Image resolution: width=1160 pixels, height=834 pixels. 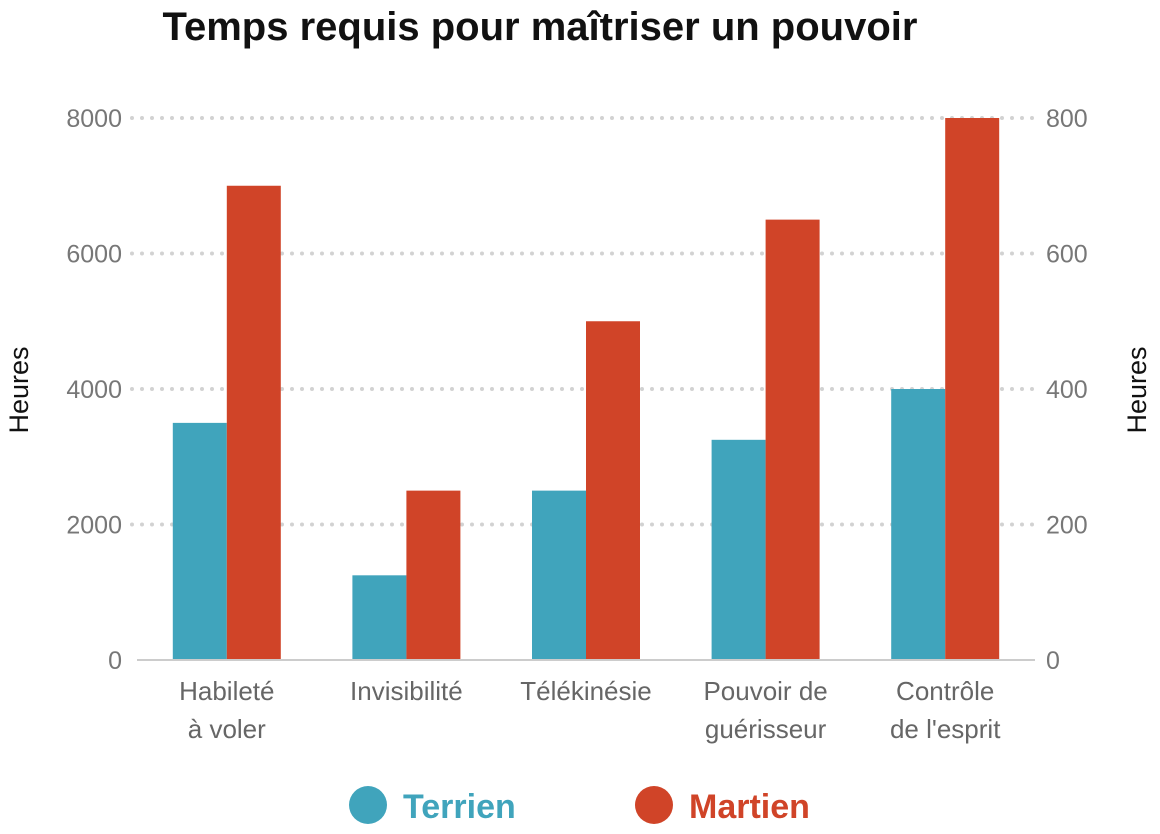 I want to click on y-left-tick-label: 2000, so click(x=94, y=526).